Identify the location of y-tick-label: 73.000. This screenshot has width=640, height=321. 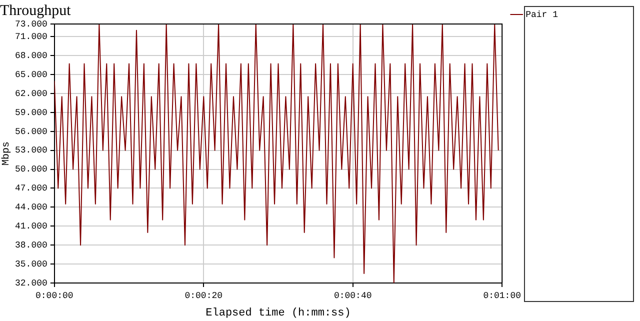
(31, 24).